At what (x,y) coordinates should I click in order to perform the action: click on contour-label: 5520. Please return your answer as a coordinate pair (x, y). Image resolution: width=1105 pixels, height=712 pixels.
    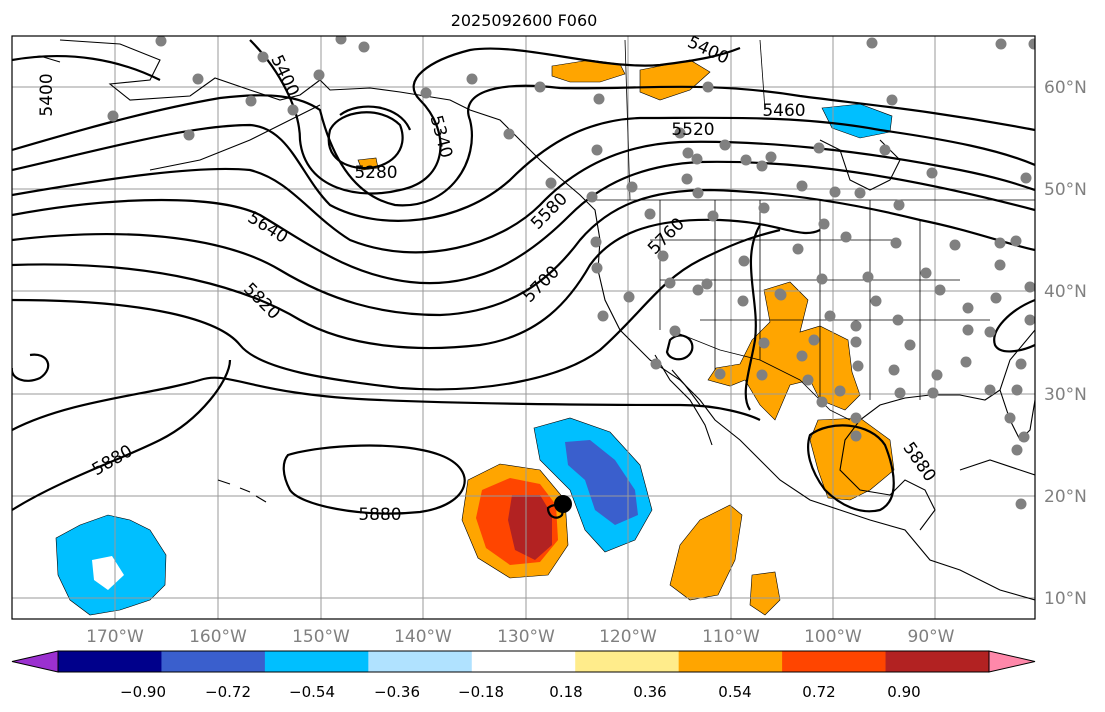
    Looking at the image, I should click on (692, 130).